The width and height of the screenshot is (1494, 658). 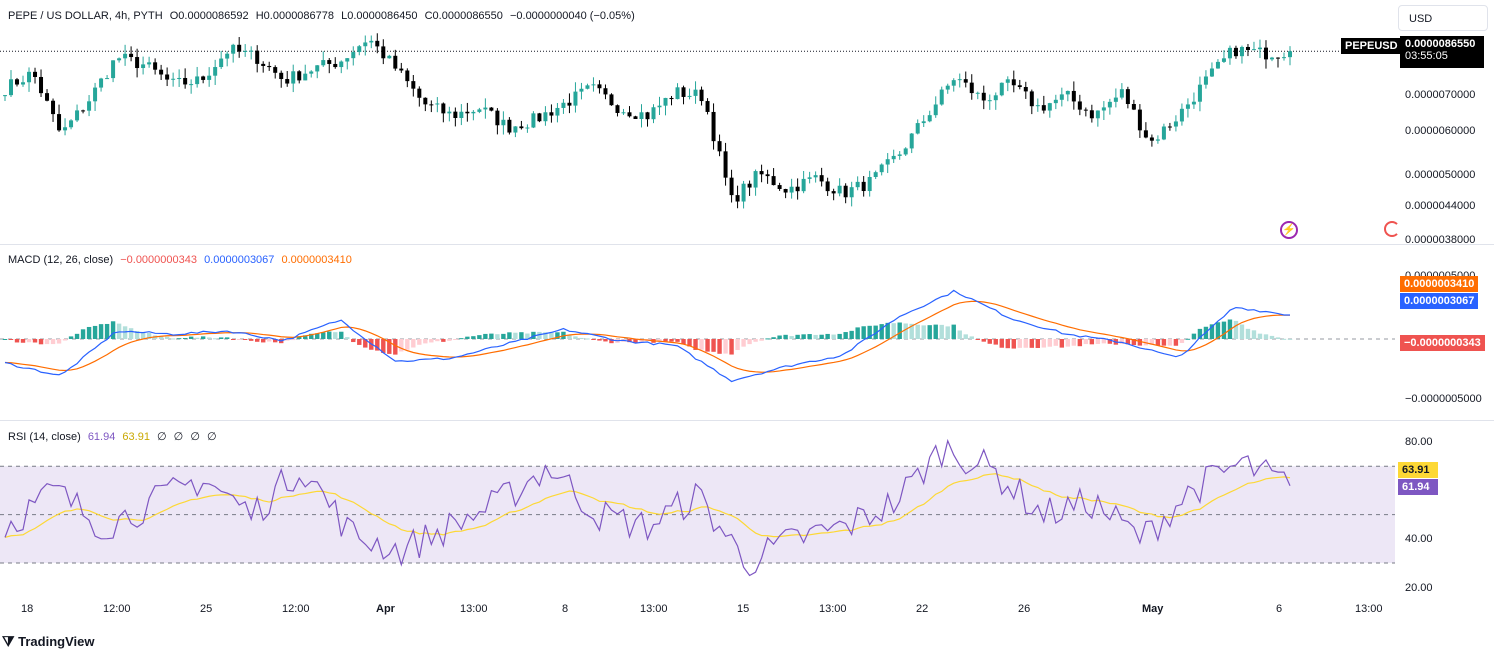 I want to click on macd-title: MACD (12, 26, close), so click(x=61, y=260).